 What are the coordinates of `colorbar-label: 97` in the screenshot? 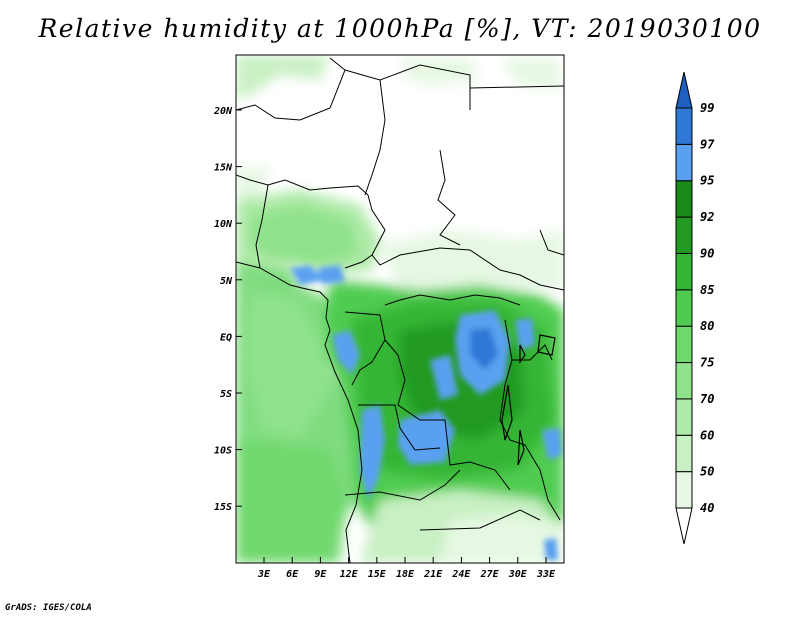 It's located at (707, 144).